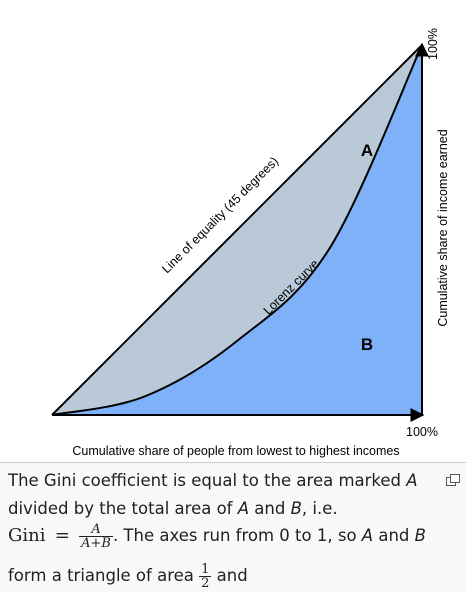 This screenshot has width=466, height=592. What do you see at coordinates (96, 529) in the screenshot?
I see `gini-fraction-numerator: A` at bounding box center [96, 529].